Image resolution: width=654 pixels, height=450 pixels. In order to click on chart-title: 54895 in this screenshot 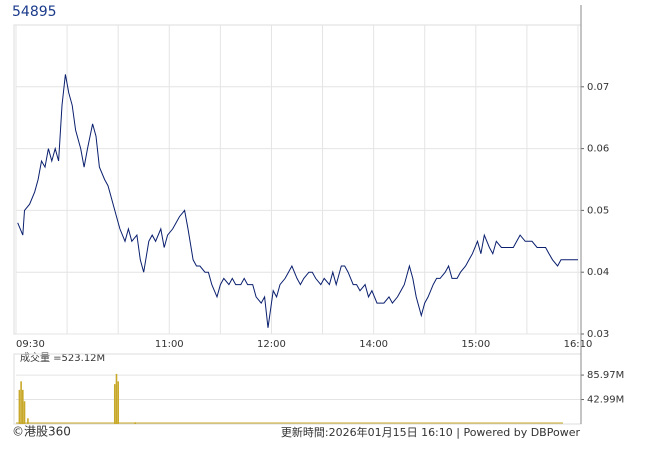, I will do `click(34, 12)`.